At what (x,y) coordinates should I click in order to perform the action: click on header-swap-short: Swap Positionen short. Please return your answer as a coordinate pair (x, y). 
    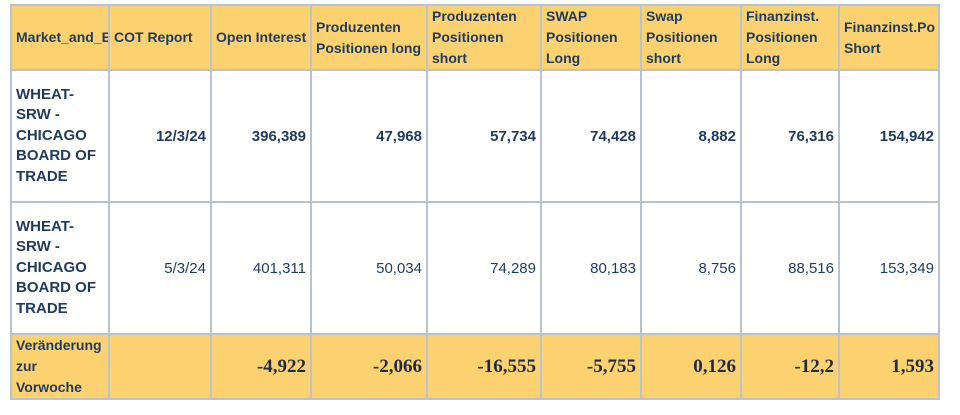
    Looking at the image, I should click on (691, 37).